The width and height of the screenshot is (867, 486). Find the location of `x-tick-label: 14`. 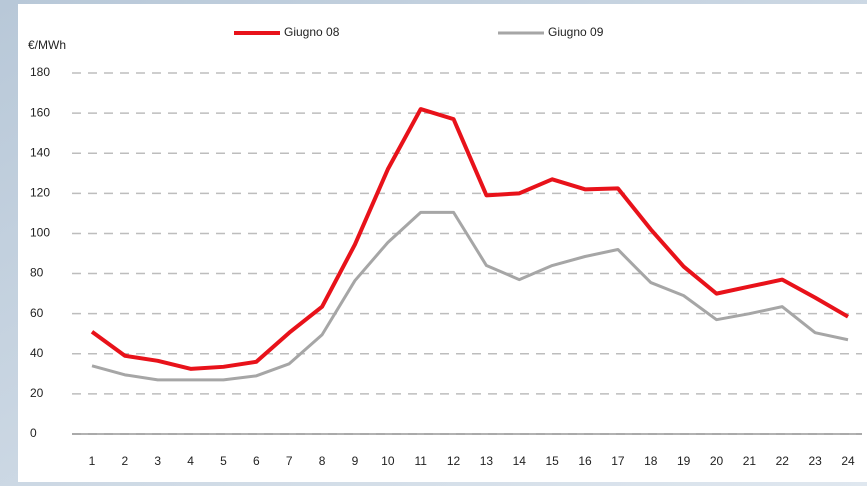

x-tick-label: 14 is located at coordinates (520, 461).